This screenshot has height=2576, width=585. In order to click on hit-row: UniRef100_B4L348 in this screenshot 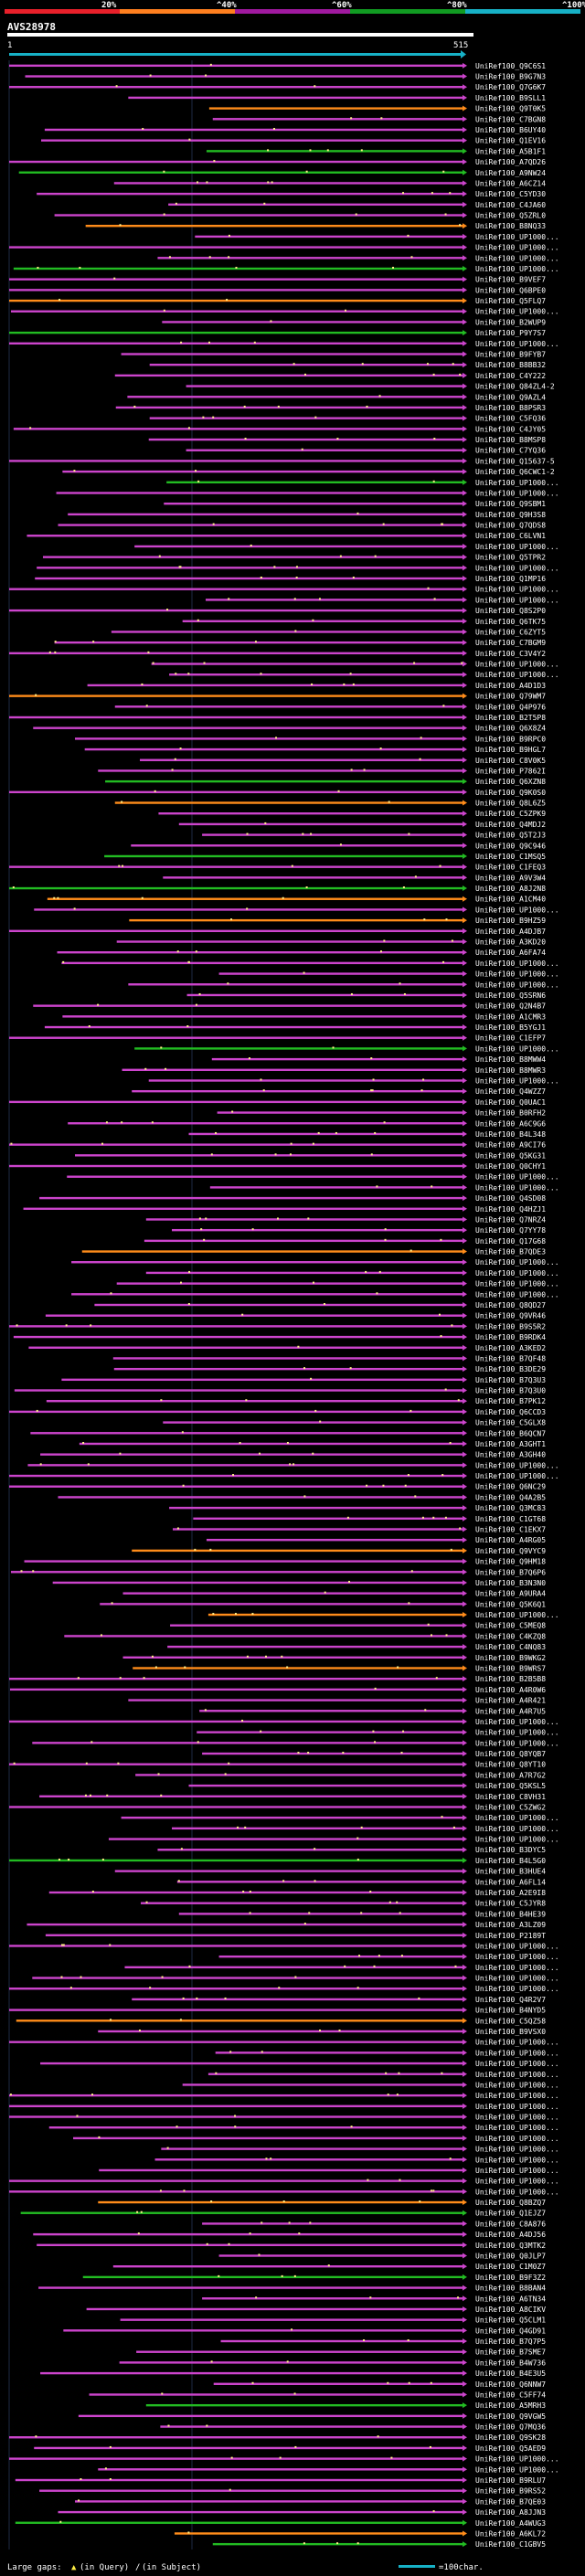, I will do `click(367, 1134)`.